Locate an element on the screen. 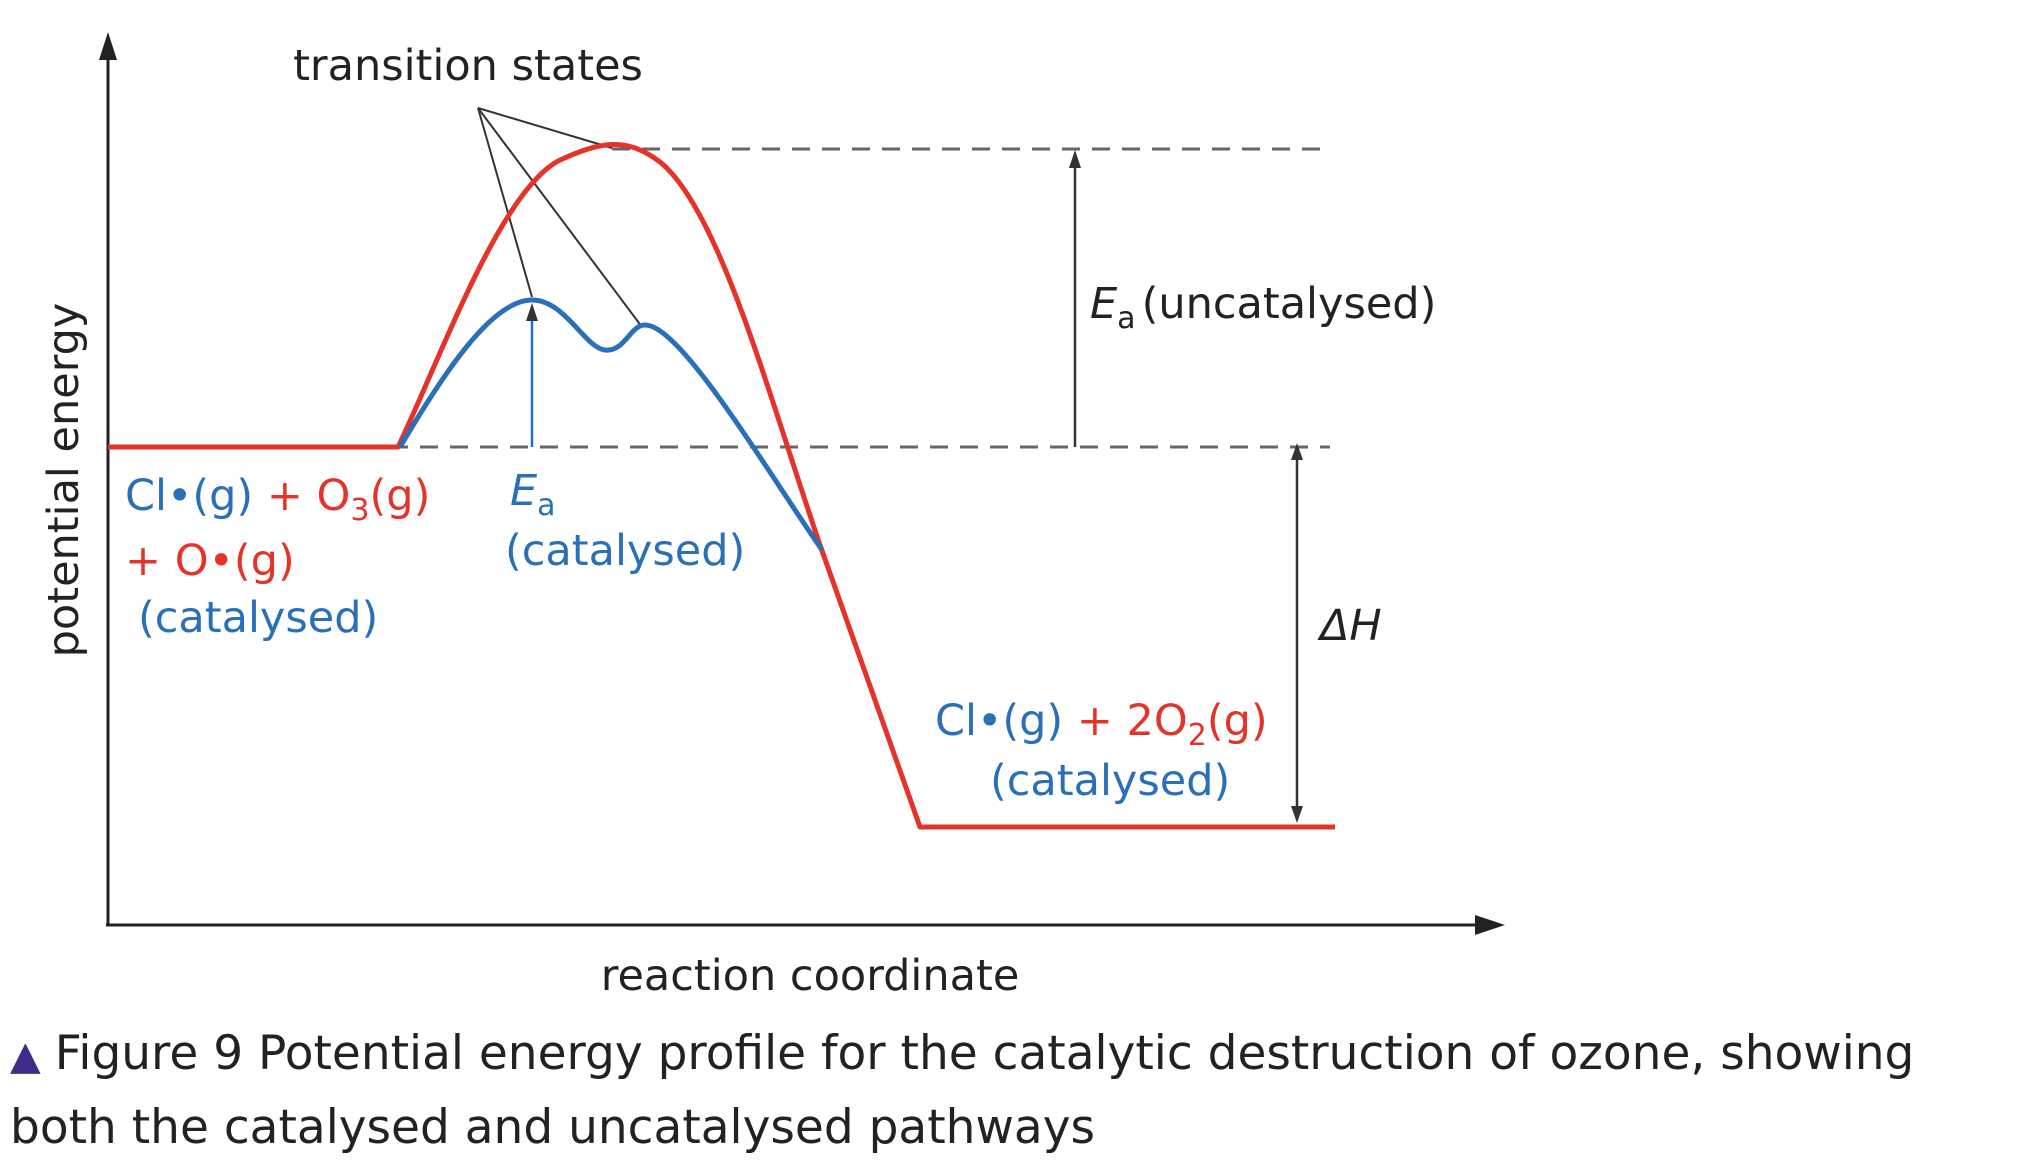 The image size is (2030, 1164). products-label-line1: Cl•(g) + 2O2(g) is located at coordinates (1101, 724).